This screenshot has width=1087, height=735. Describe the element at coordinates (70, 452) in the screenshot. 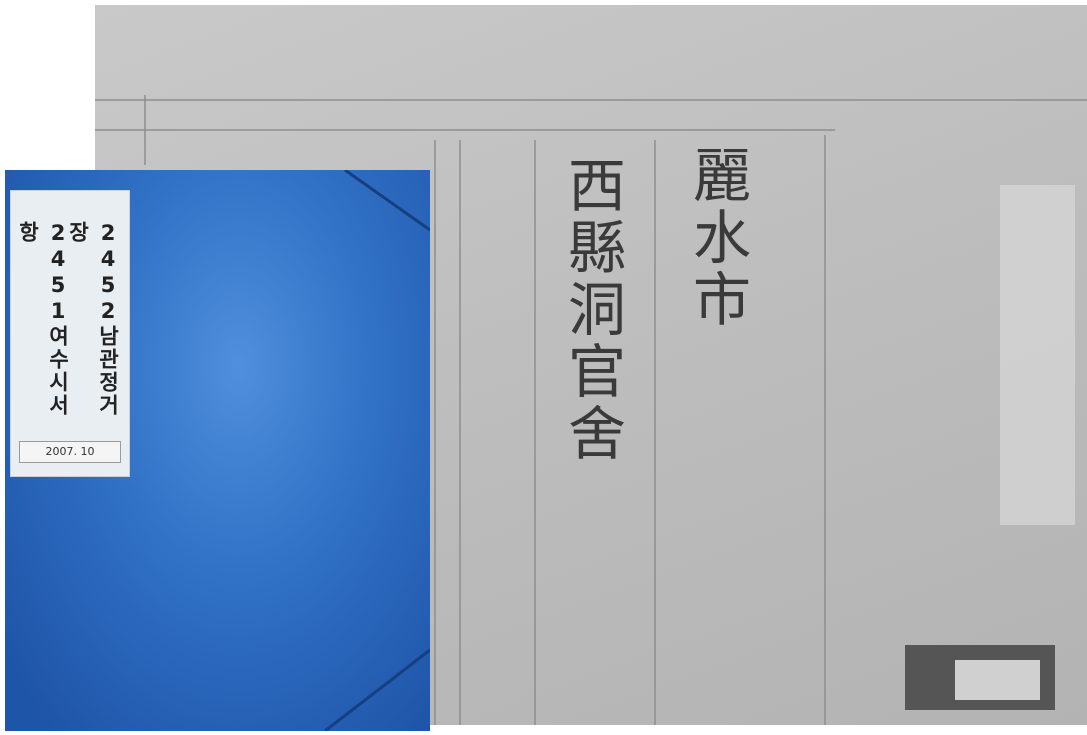

I see `label-date: 2007. 10` at that location.